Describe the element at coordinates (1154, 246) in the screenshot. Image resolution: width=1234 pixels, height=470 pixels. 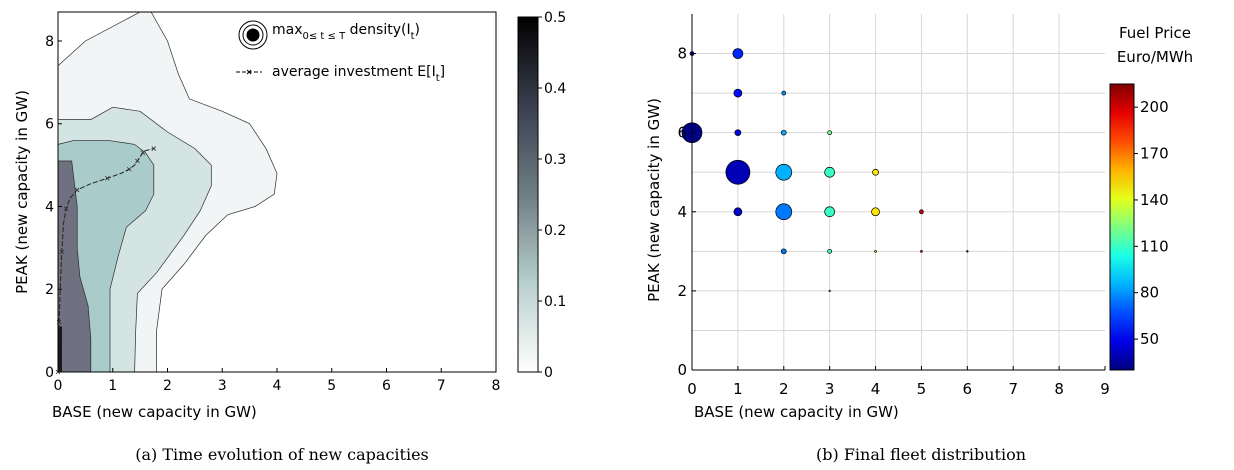
I see `colorbar-tick-label: 110` at that location.